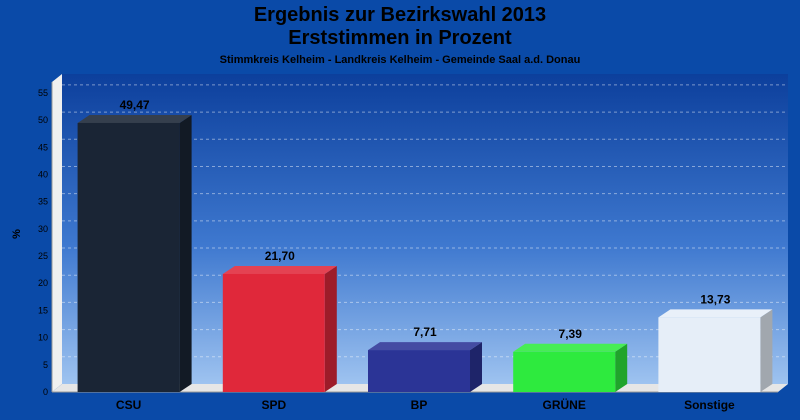 The image size is (800, 420). Describe the element at coordinates (425, 332) in the screenshot. I see `data-label: 7,71` at that location.